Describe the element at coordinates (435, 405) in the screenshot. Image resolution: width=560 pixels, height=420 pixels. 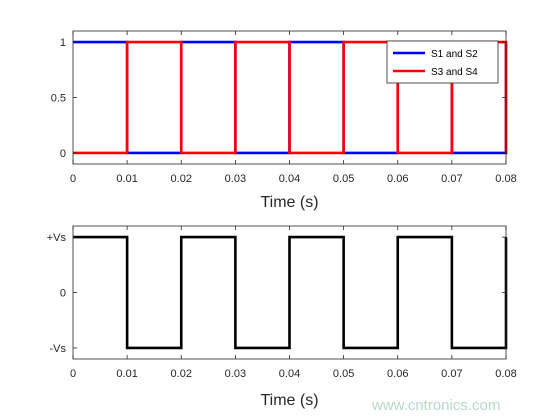
I see `watermark-text: www.cntronics.com` at that location.